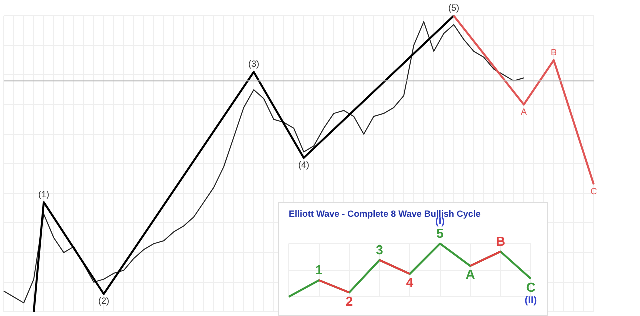 The image size is (640, 316). I want to click on annotation: (II), so click(531, 301).